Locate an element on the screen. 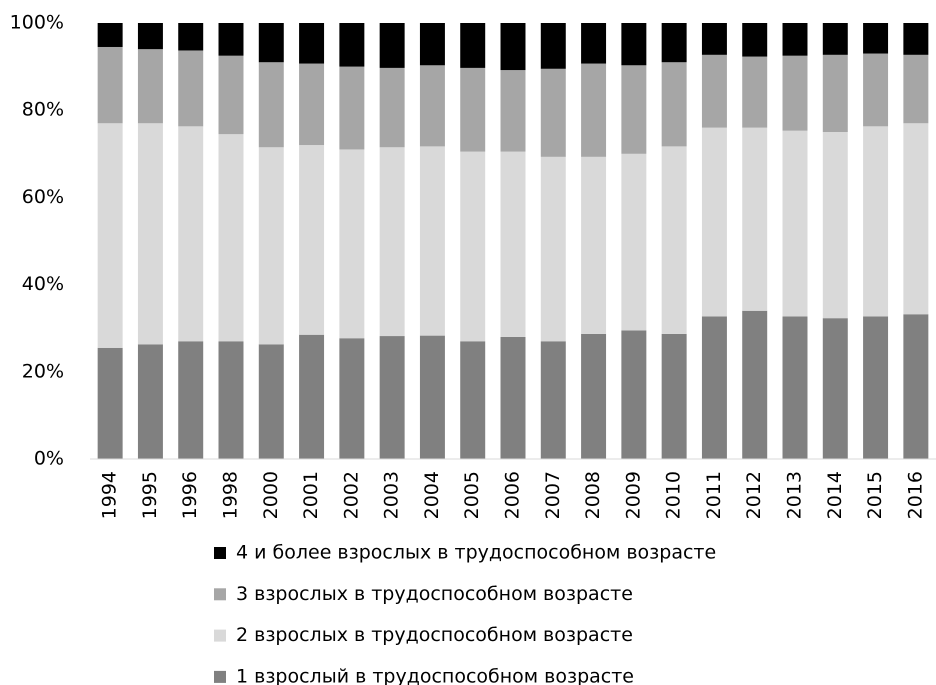 This screenshot has width=936, height=685. x-tick-label: 2006 is located at coordinates (513, 495).